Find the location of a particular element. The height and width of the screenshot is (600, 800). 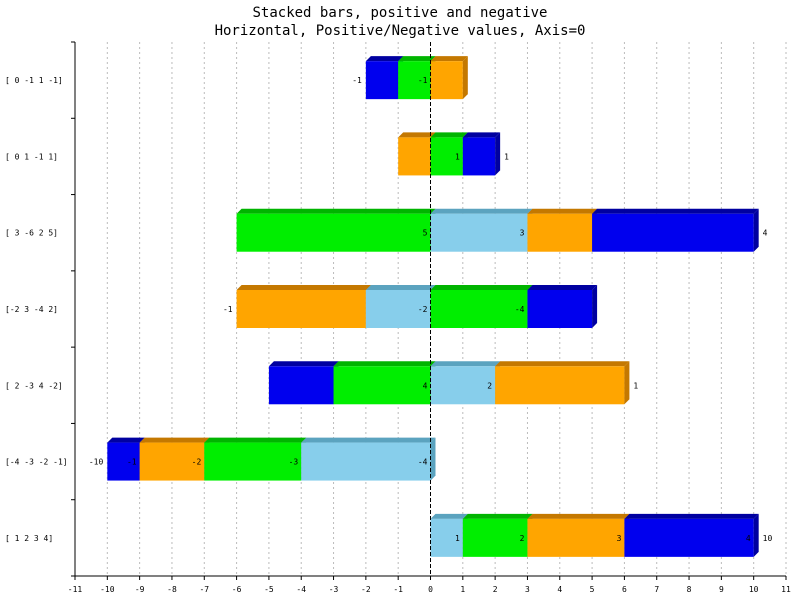

x-tick-label: 6 is located at coordinates (624, 589).